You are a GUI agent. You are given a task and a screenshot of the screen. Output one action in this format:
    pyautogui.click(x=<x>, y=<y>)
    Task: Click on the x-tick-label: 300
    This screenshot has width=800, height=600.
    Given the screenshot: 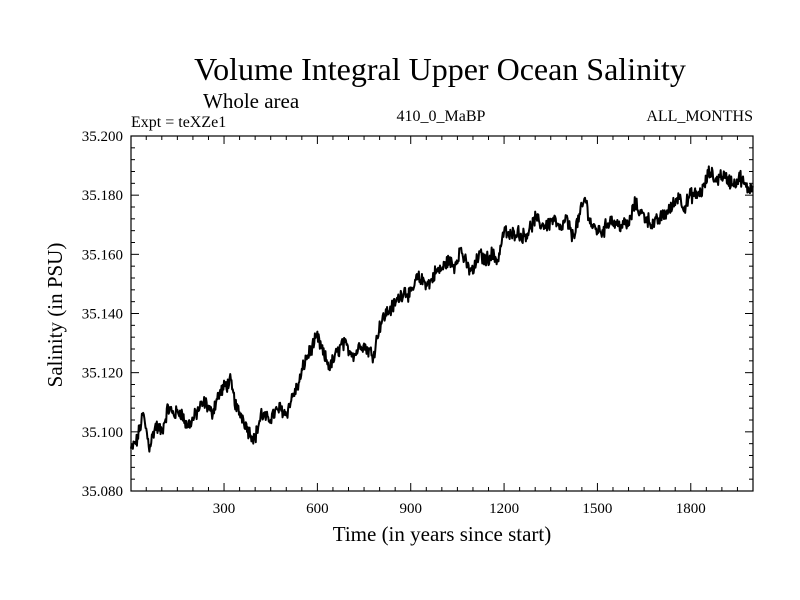 What is the action you would take?
    pyautogui.click(x=224, y=509)
    